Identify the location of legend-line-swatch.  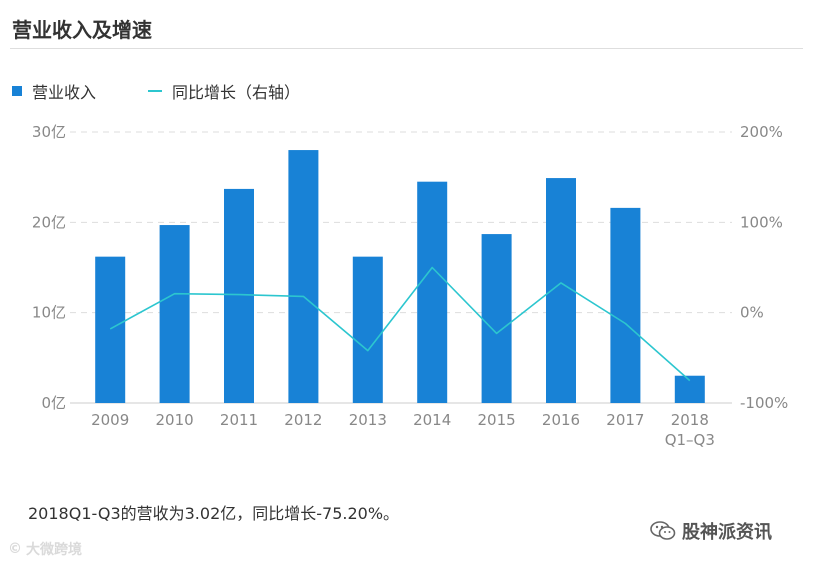
(155, 91).